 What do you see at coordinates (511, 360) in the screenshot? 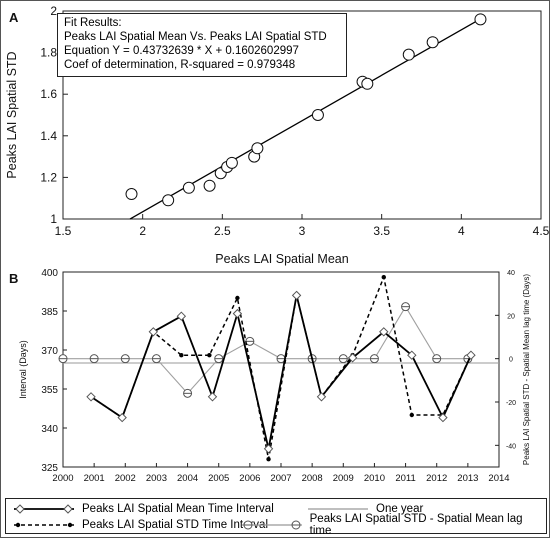
I see `panel-b-y2-tick-label: 0` at bounding box center [511, 360].